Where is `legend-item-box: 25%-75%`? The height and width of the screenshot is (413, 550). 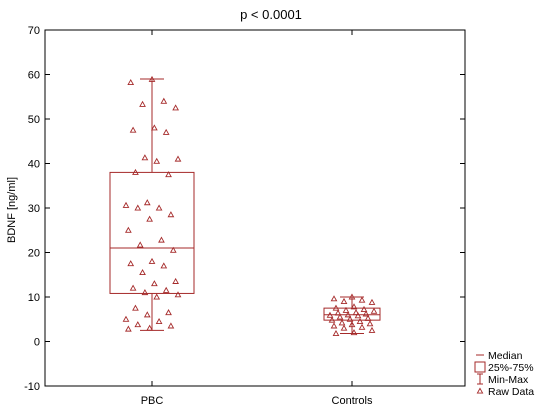 legend-item-box: 25%-75% is located at coordinates (504, 367).